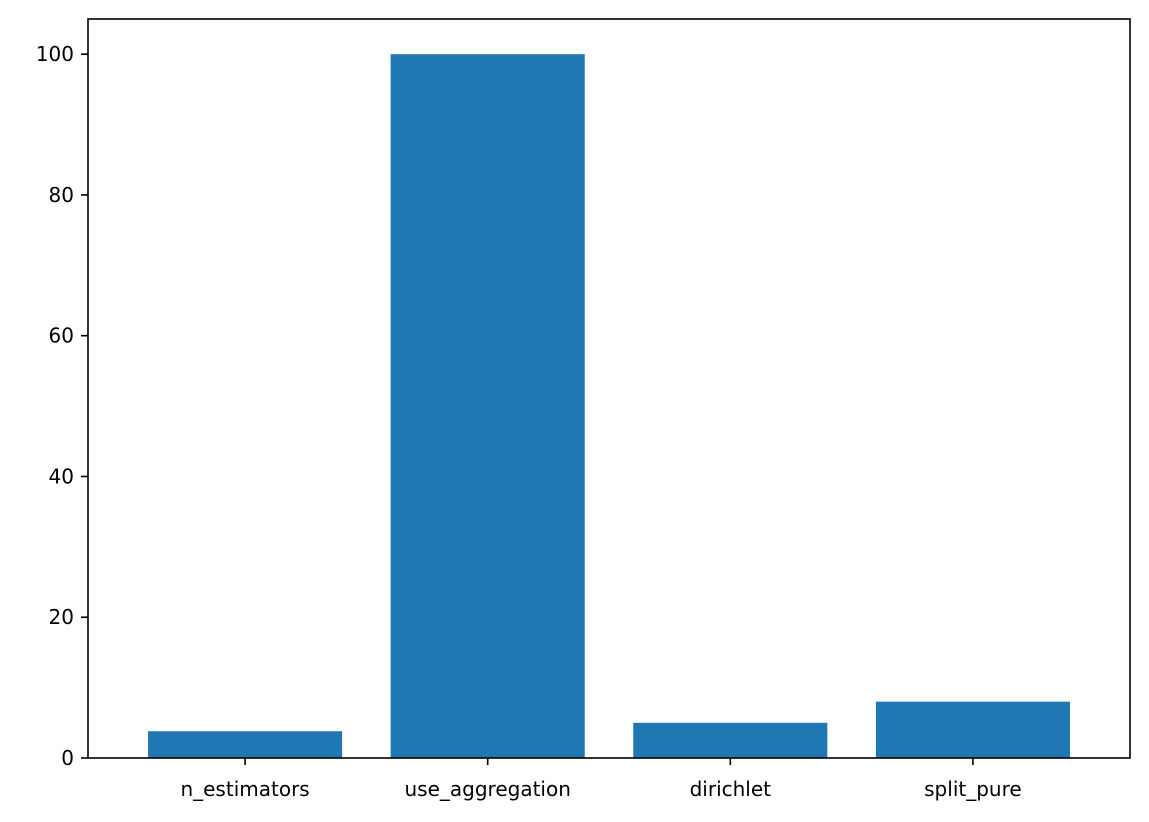  I want to click on bar-use_aggregation, so click(487, 406).